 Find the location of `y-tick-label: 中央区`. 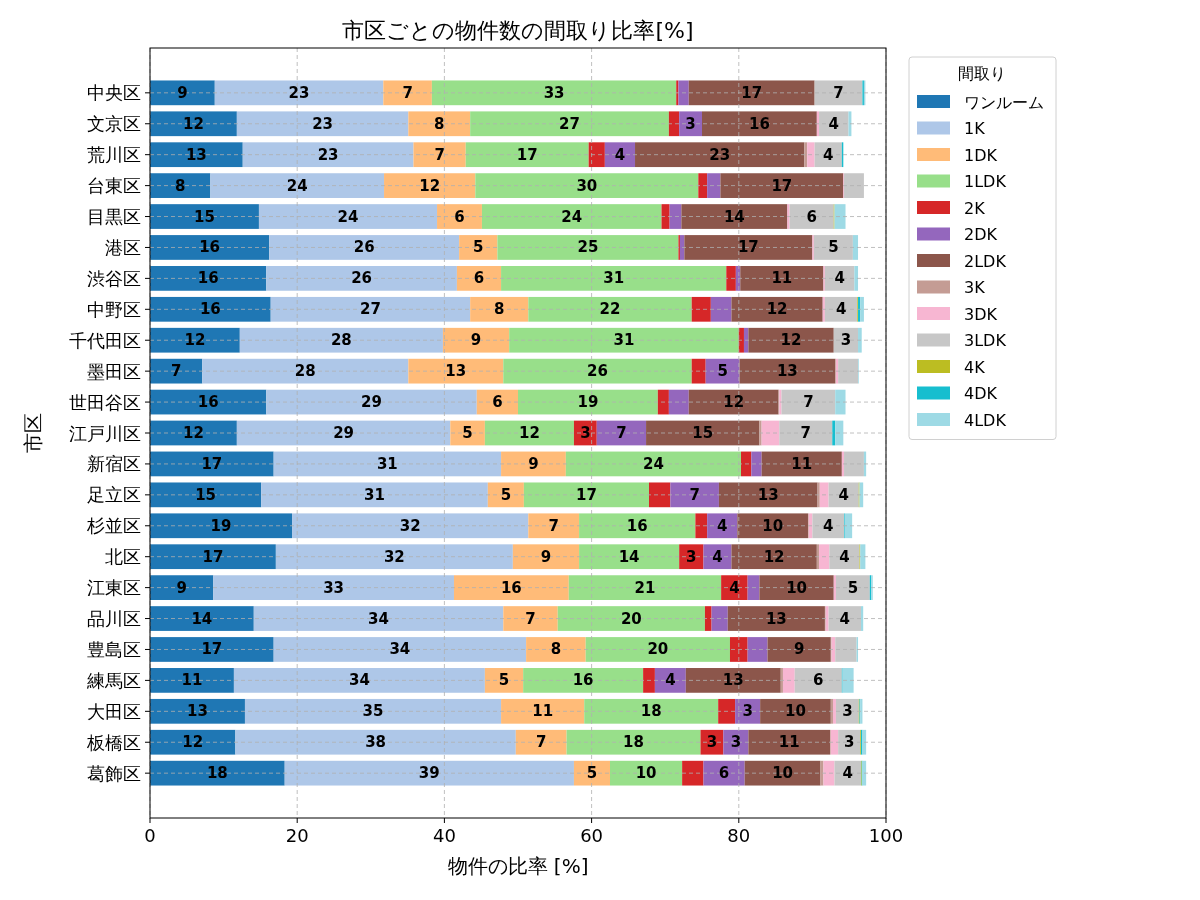

y-tick-label: 中央区 is located at coordinates (114, 93).